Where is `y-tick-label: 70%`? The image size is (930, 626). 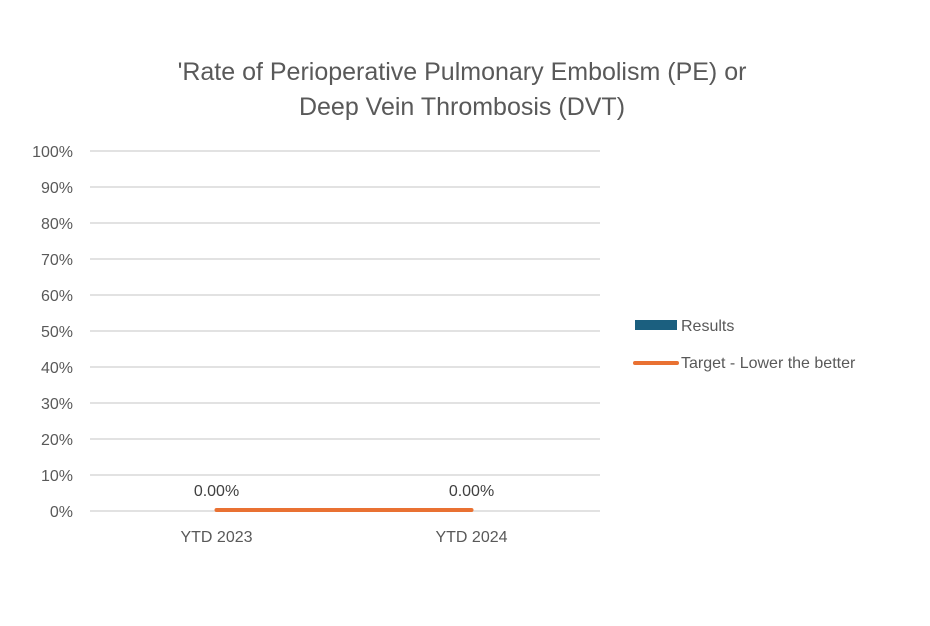
y-tick-label: 70% is located at coordinates (57, 260).